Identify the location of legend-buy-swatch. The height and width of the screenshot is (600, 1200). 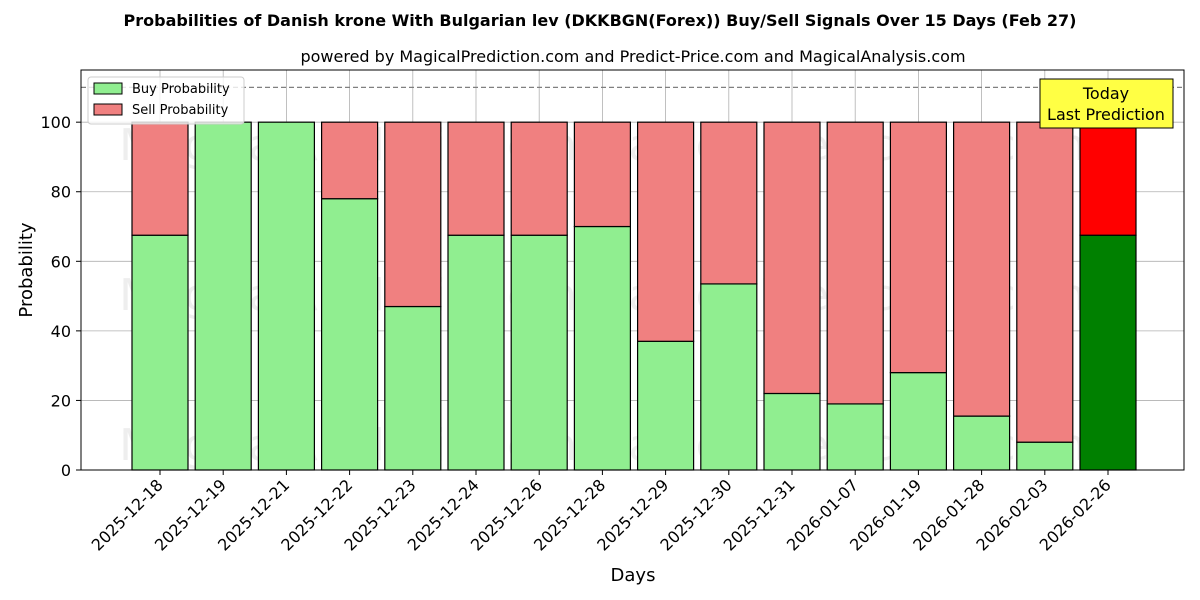
(108, 88).